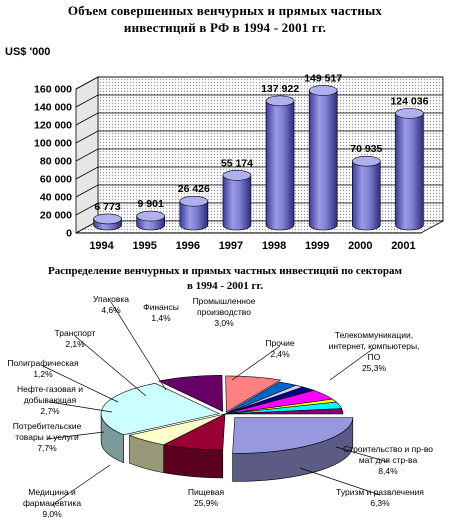 Image resolution: width=450 pixels, height=524 pixels. Describe the element at coordinates (317, 246) in the screenshot. I see `x-tick-label: 1999` at that location.